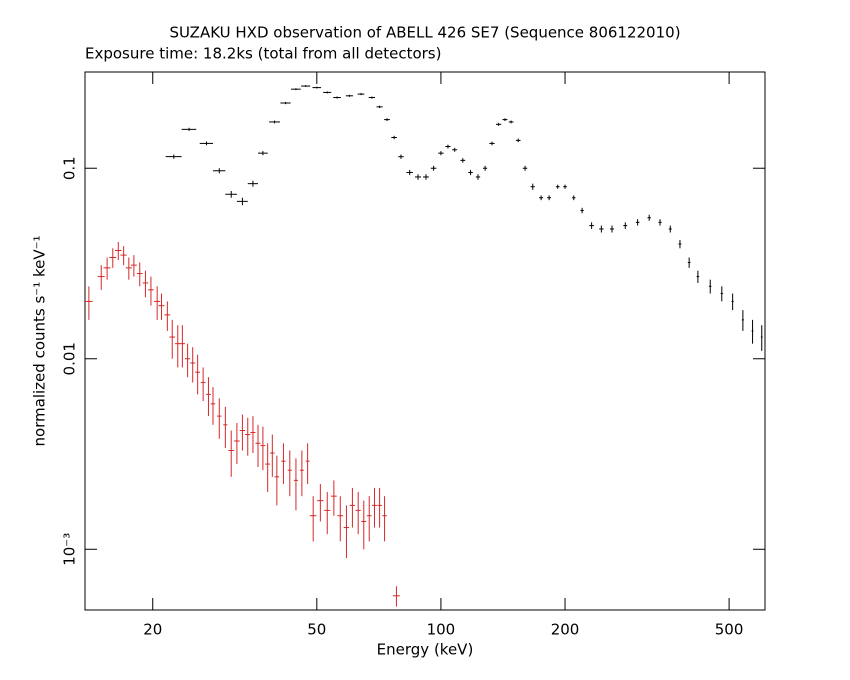 The image size is (850, 680). I want to click on x-tick-label: 200, so click(565, 630).